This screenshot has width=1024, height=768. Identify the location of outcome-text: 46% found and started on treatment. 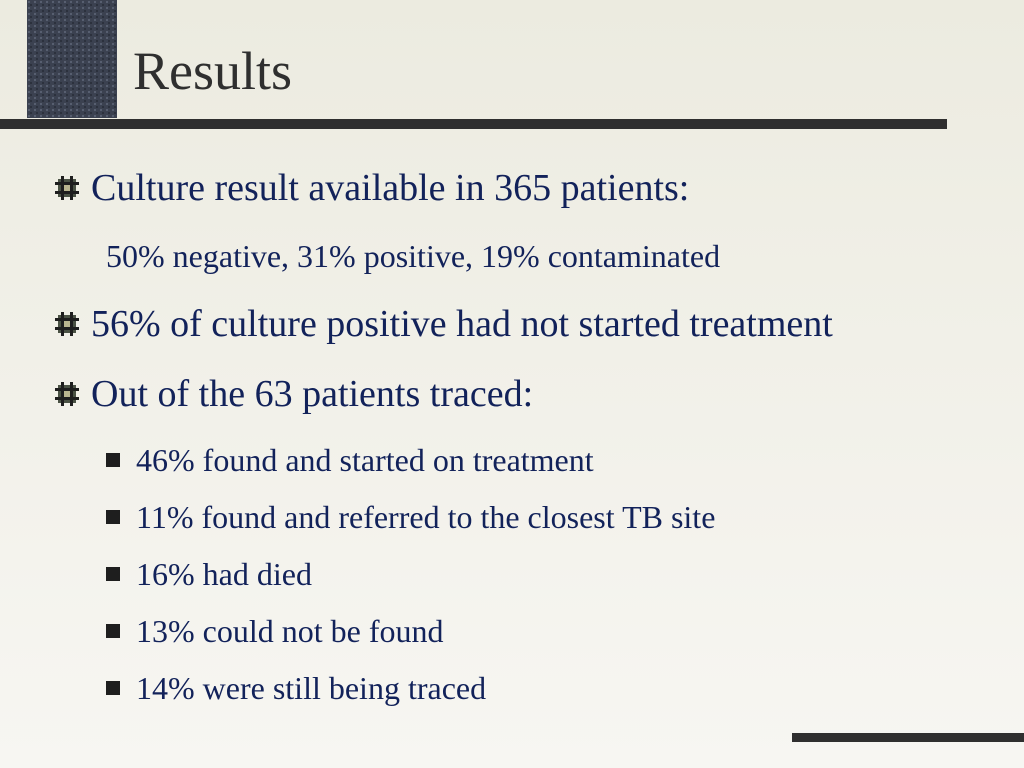
(365, 460).